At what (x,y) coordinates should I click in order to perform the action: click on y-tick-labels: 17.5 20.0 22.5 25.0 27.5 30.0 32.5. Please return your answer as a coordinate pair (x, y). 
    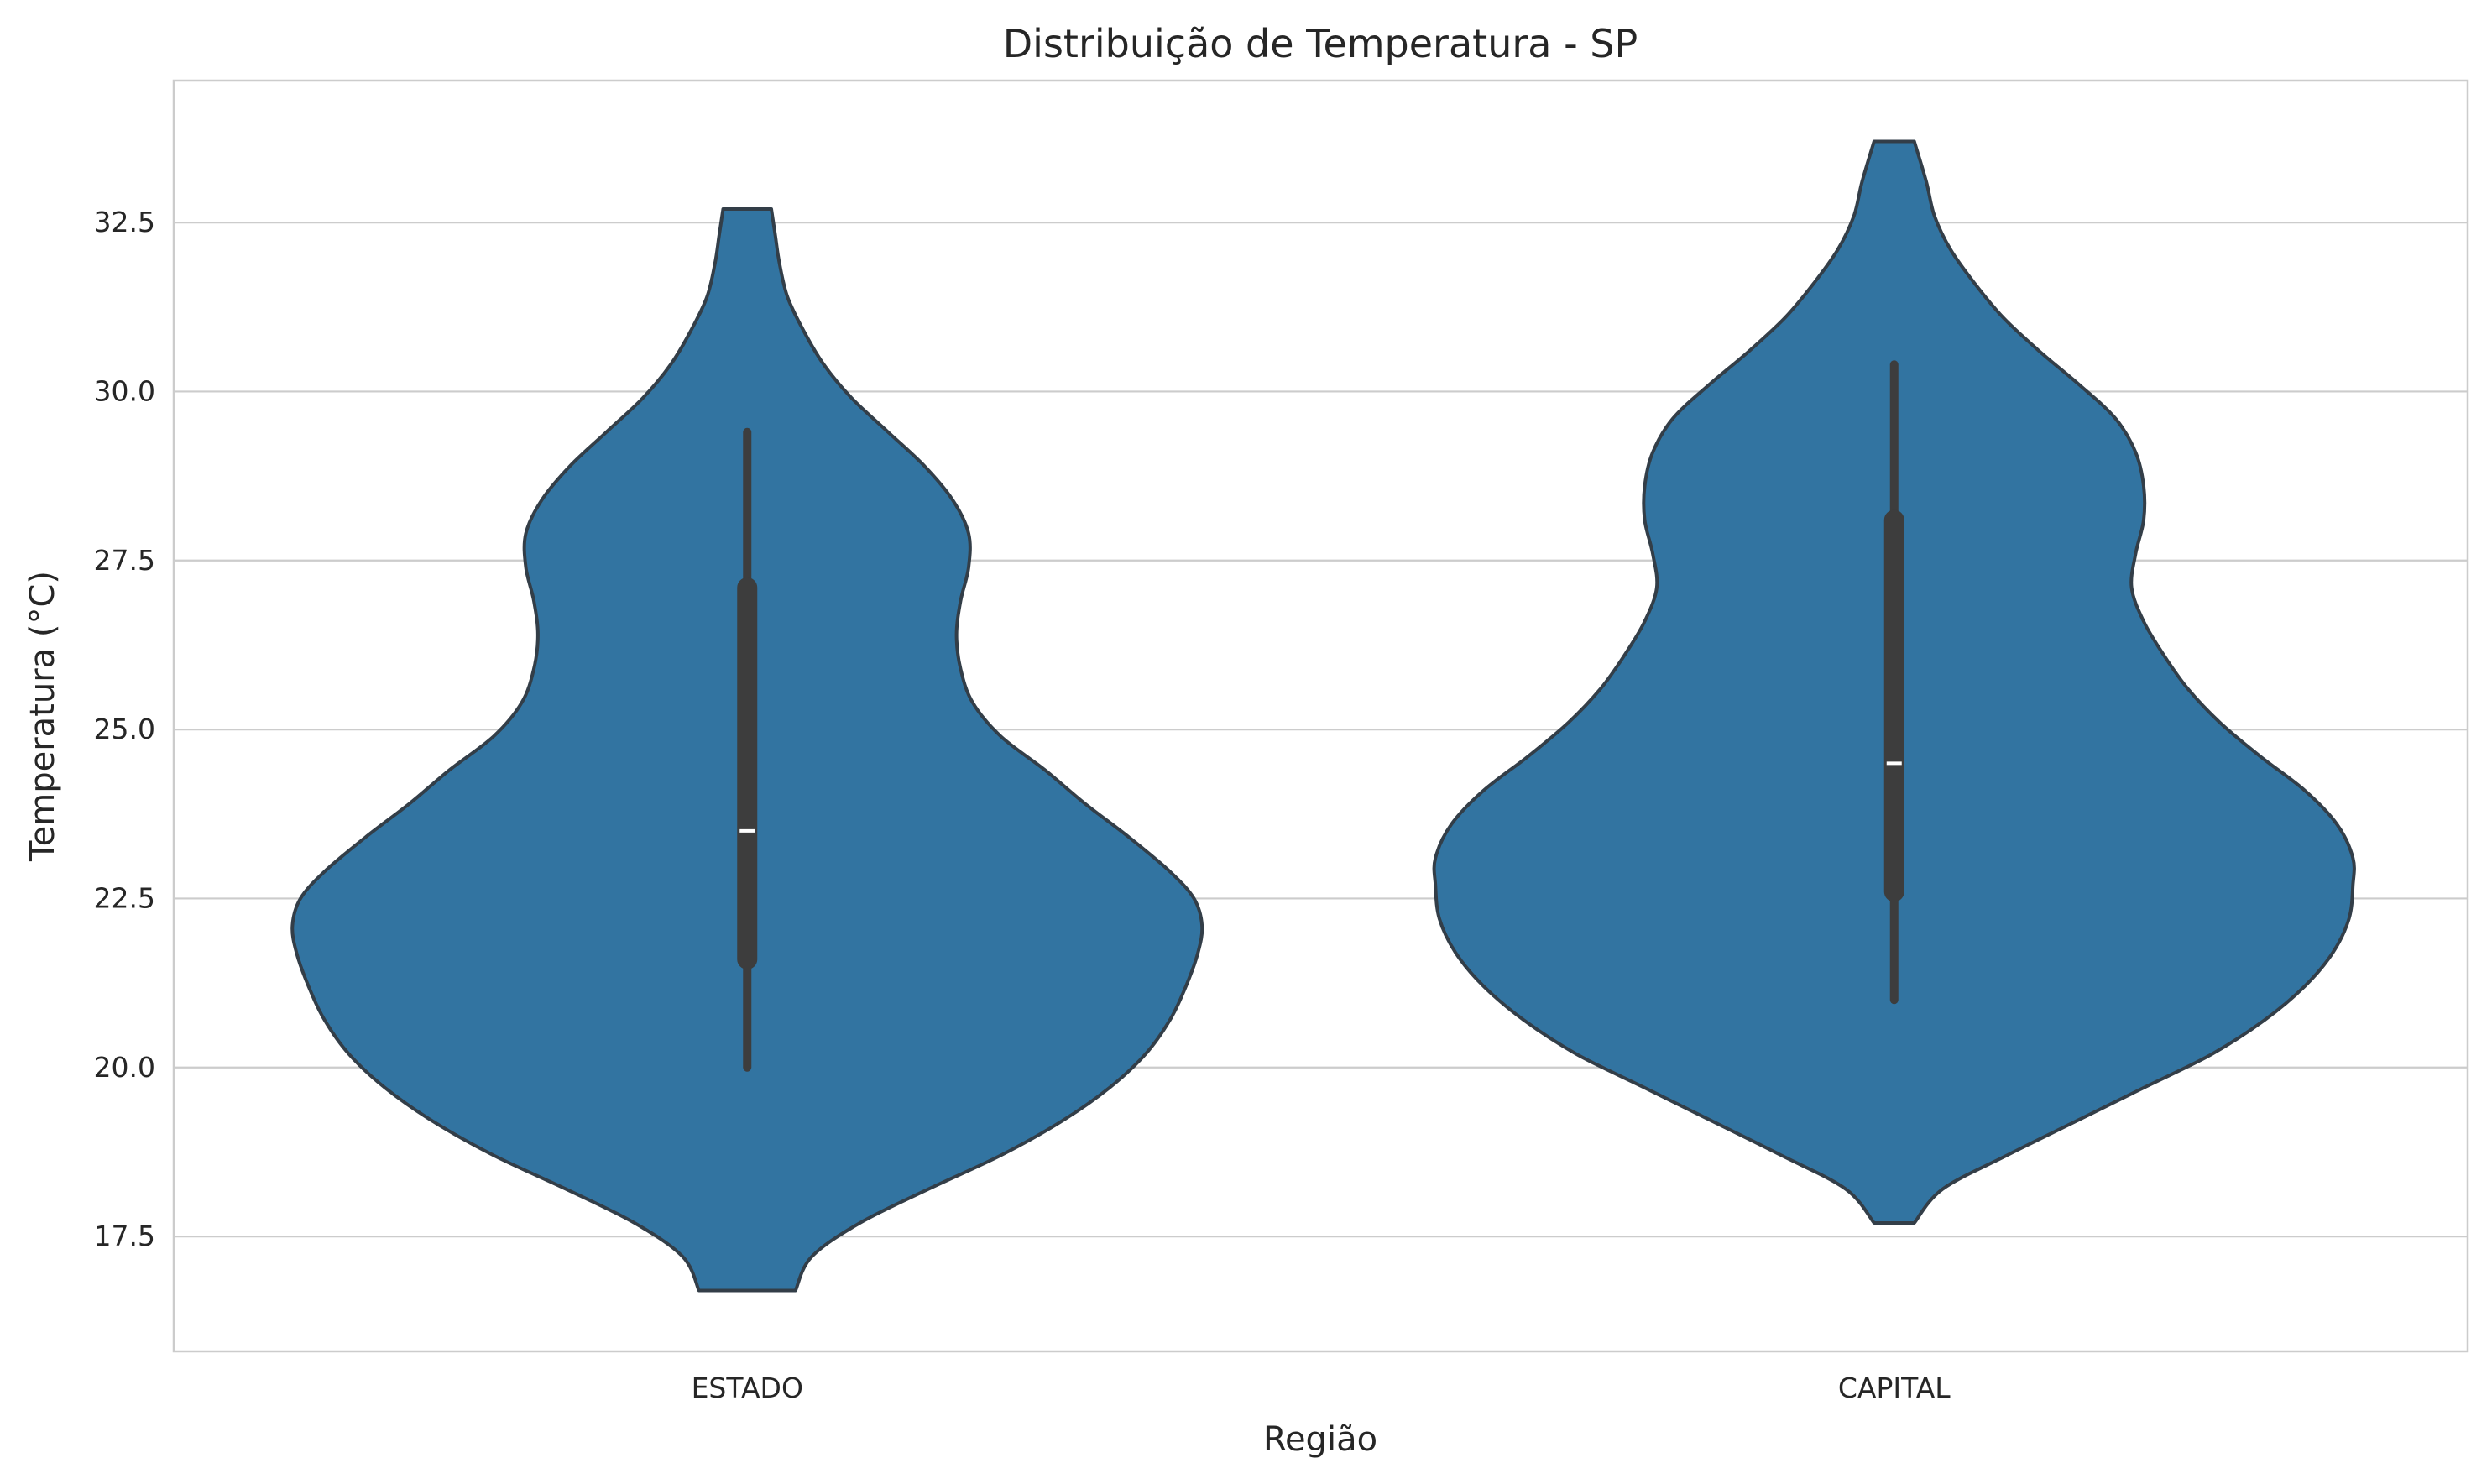
    Looking at the image, I should click on (124, 729).